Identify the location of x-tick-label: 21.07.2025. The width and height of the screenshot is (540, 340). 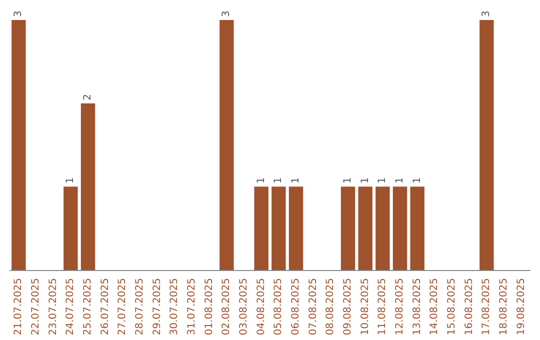
(18, 307).